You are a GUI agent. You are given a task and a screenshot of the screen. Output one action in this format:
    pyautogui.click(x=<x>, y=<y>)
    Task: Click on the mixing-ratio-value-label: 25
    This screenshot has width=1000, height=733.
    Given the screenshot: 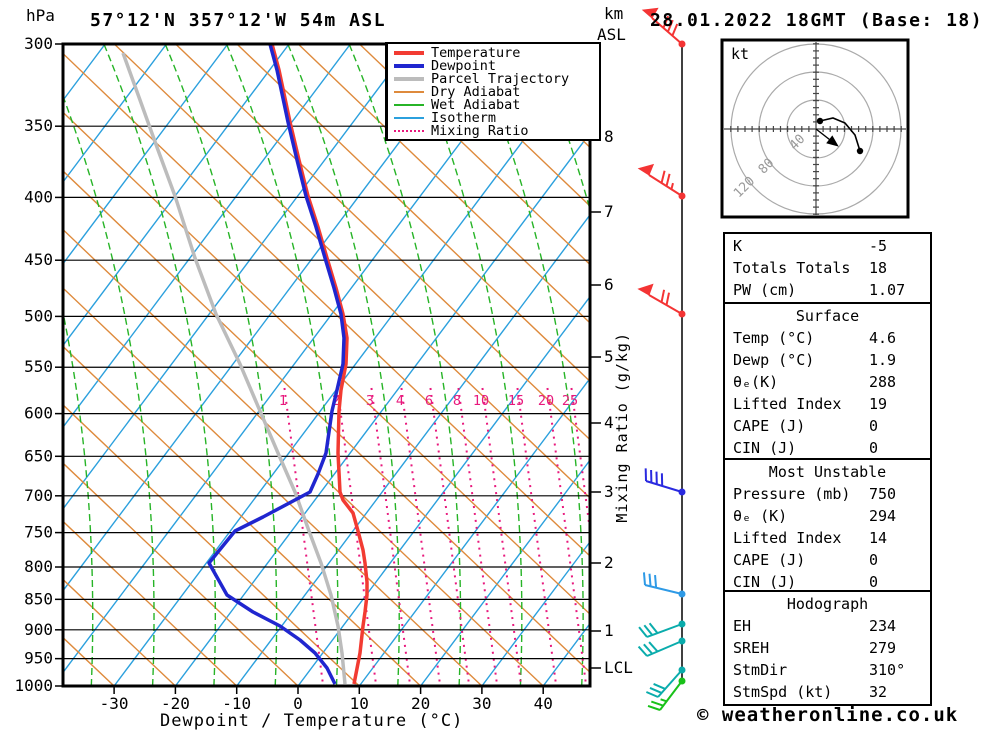 What is the action you would take?
    pyautogui.click(x=570, y=401)
    